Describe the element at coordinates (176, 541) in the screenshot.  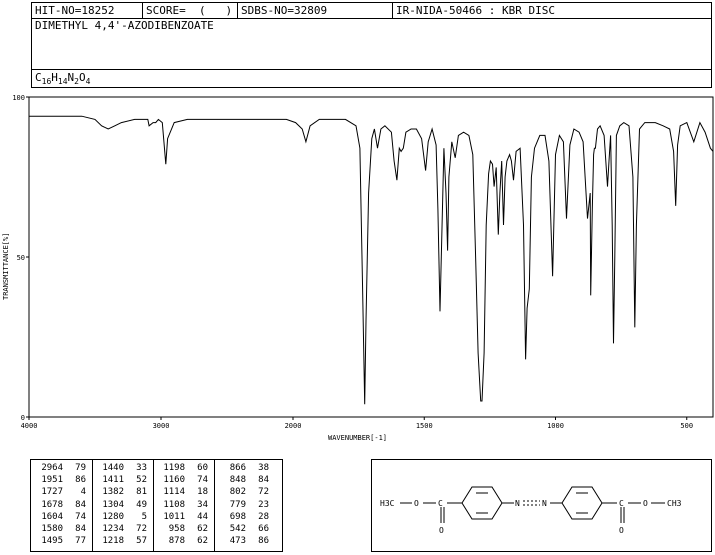
I see `peak-wavenumber: 878` at that location.